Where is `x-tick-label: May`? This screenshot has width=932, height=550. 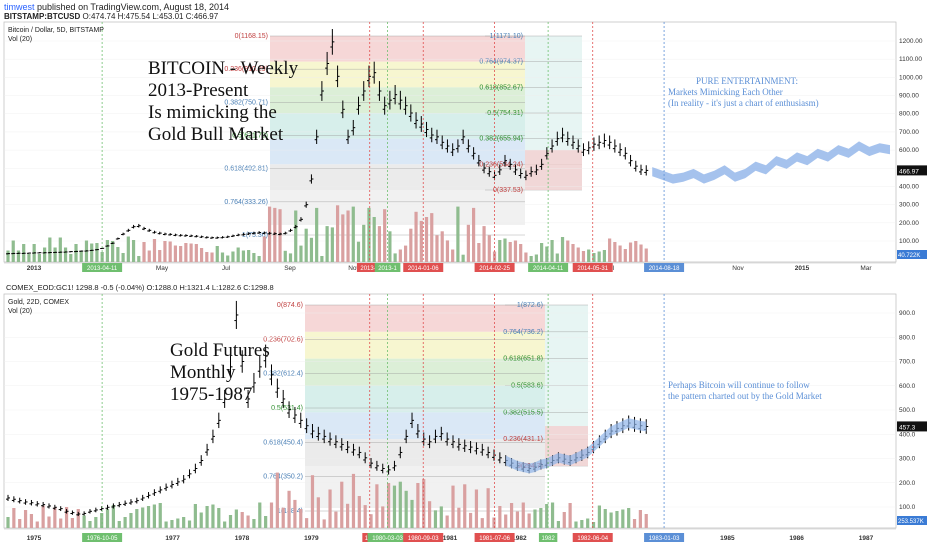
x-tick-label: May is located at coordinates (162, 268).